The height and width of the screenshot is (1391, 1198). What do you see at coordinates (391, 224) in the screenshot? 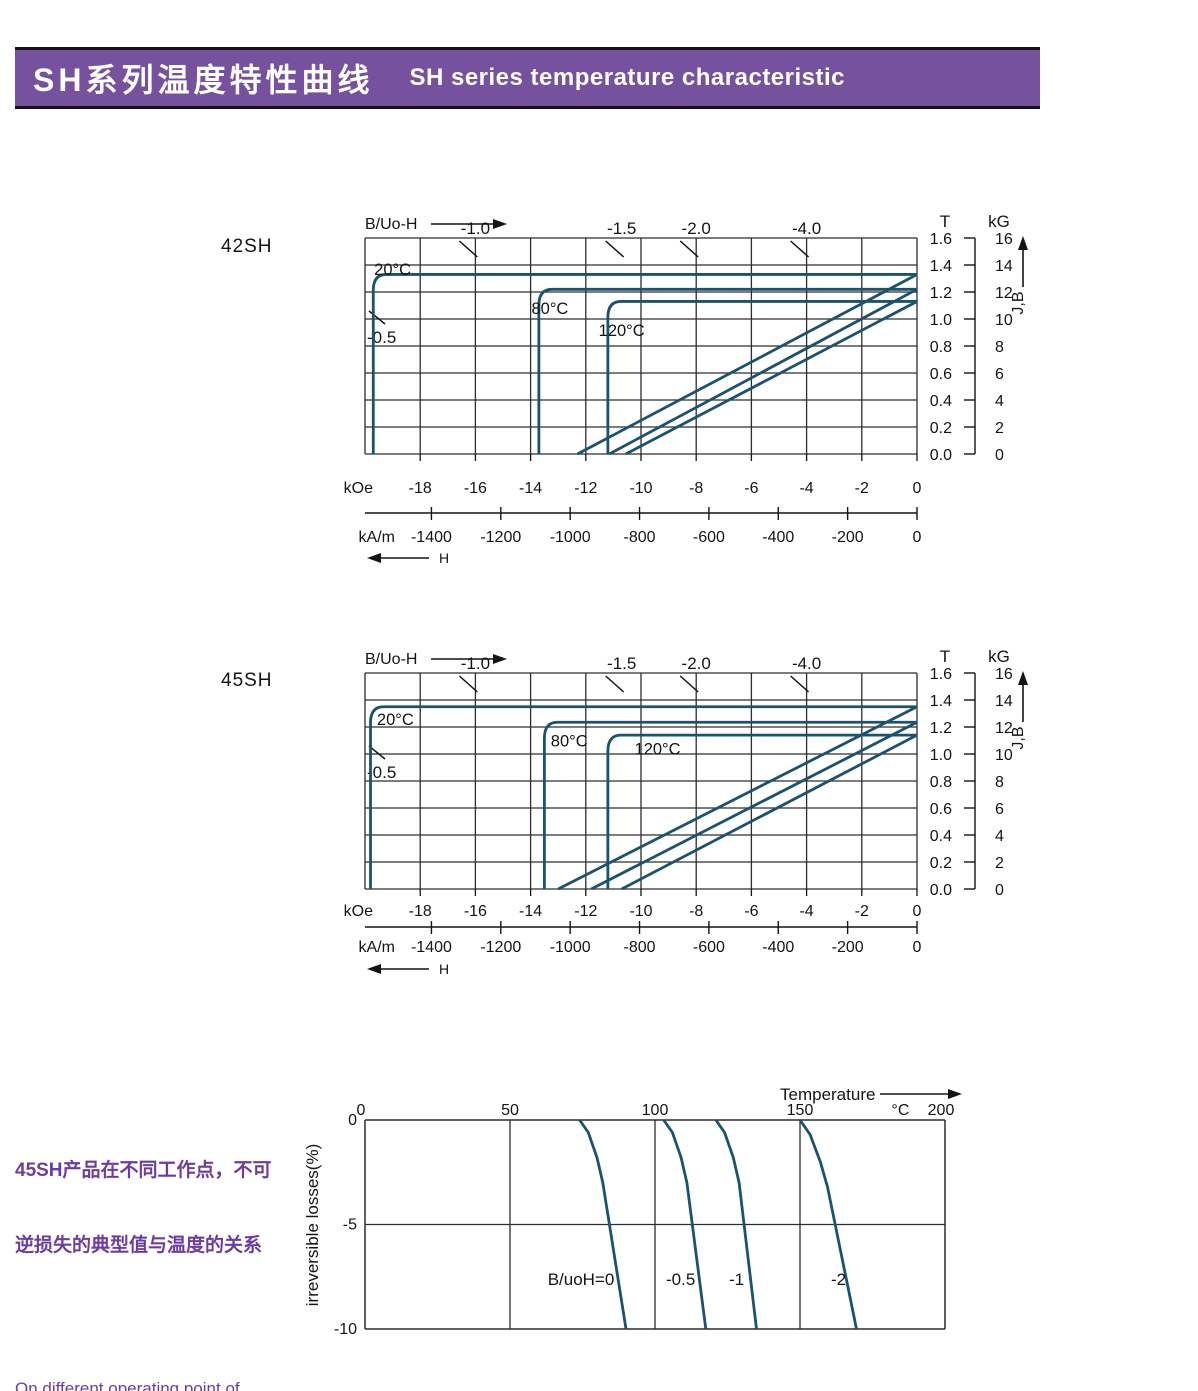
I see `top-axis-label: B/Uo-H` at bounding box center [391, 224].